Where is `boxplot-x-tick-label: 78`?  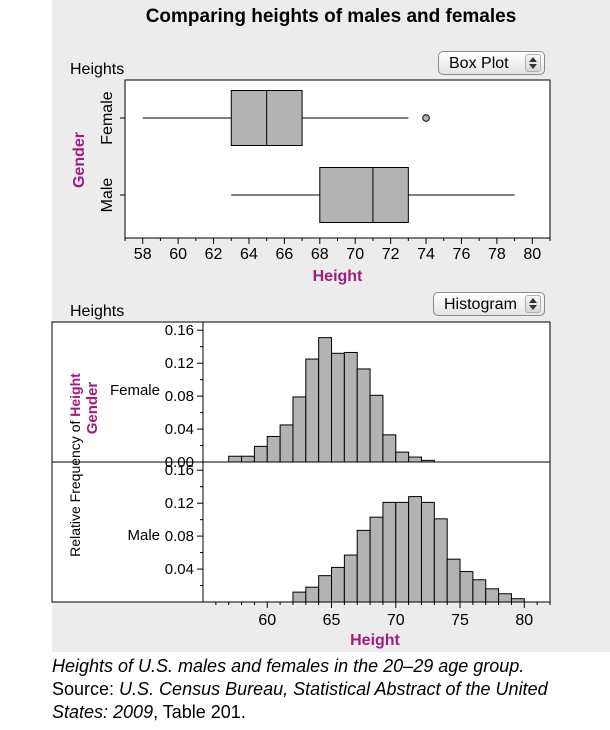 boxplot-x-tick-label: 78 is located at coordinates (497, 254).